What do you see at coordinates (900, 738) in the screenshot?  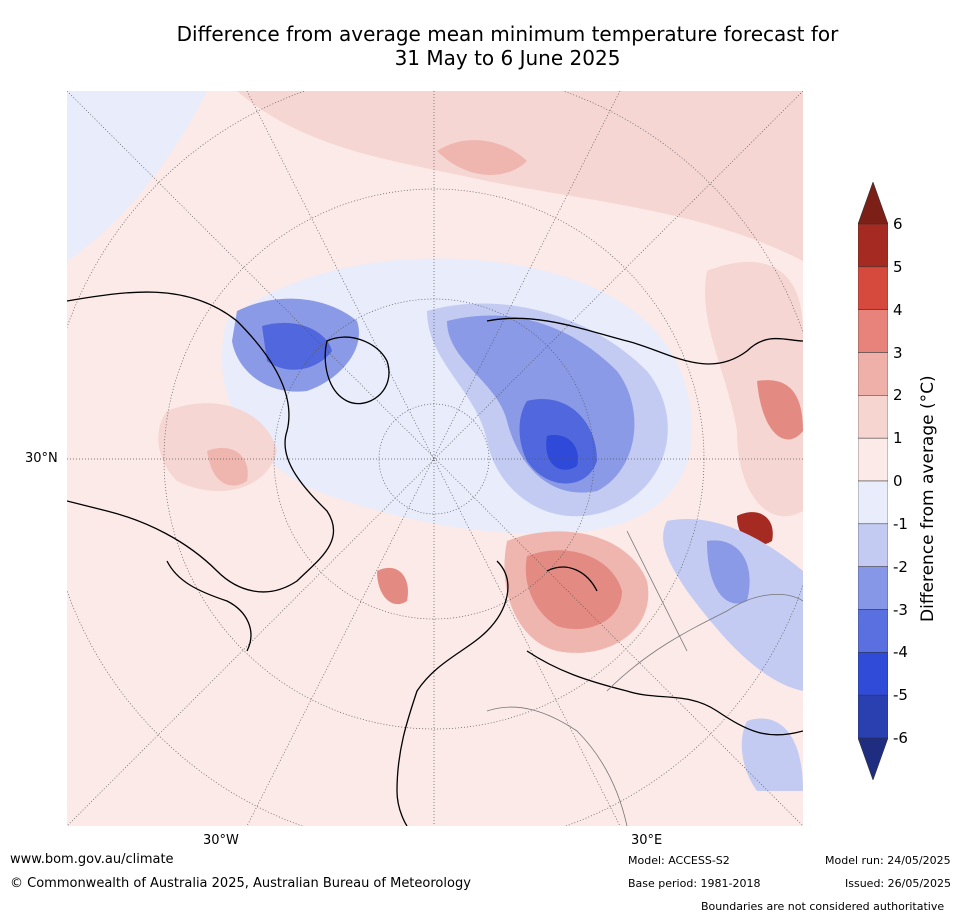 I see `colorbar-tick-label: -6` at bounding box center [900, 738].